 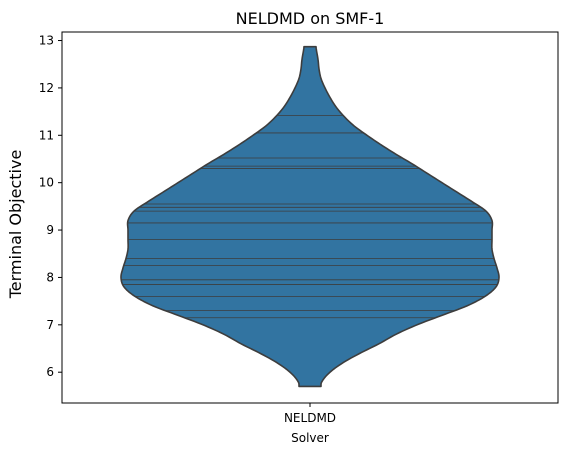 What do you see at coordinates (50, 206) in the screenshot?
I see `y-axis: 6 7 8 9 10 11 12 13` at bounding box center [50, 206].